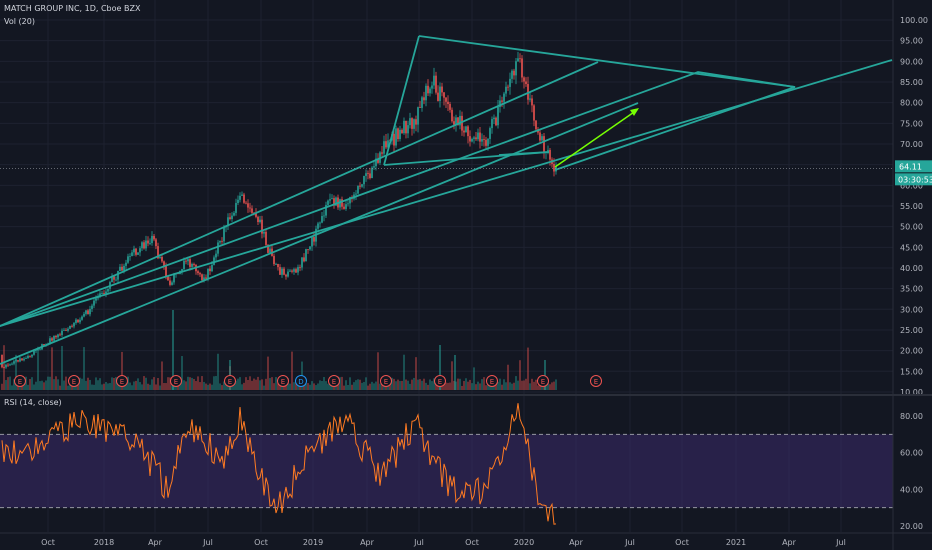  What do you see at coordinates (524, 542) in the screenshot?
I see `time-tick-label: 2020` at bounding box center [524, 542].